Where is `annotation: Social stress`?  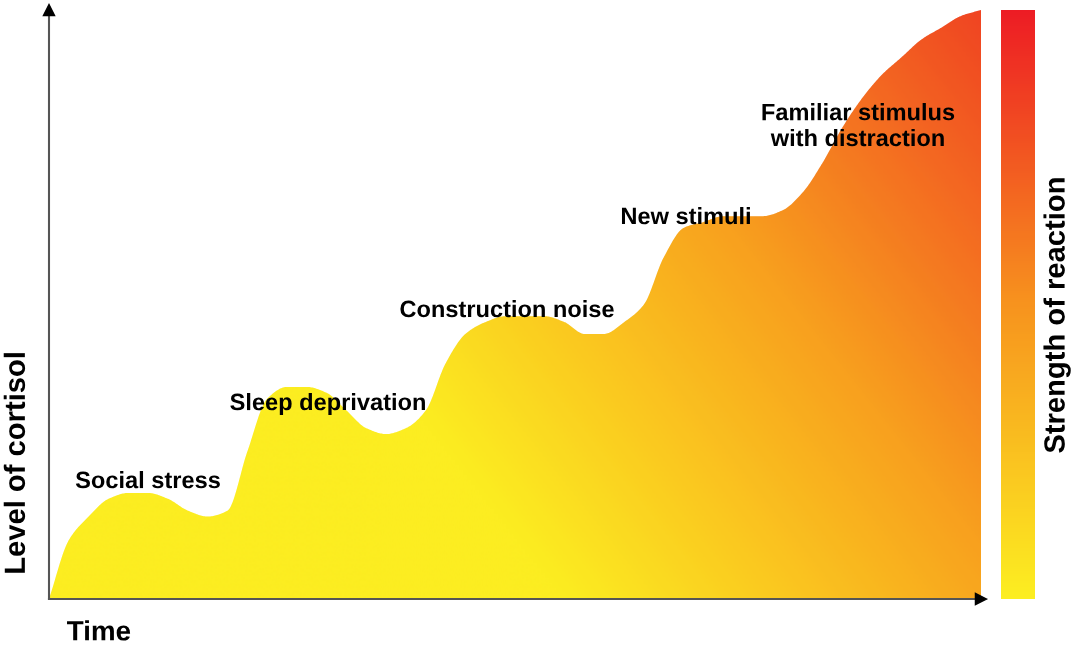
annotation: Social stress is located at coordinates (147, 479).